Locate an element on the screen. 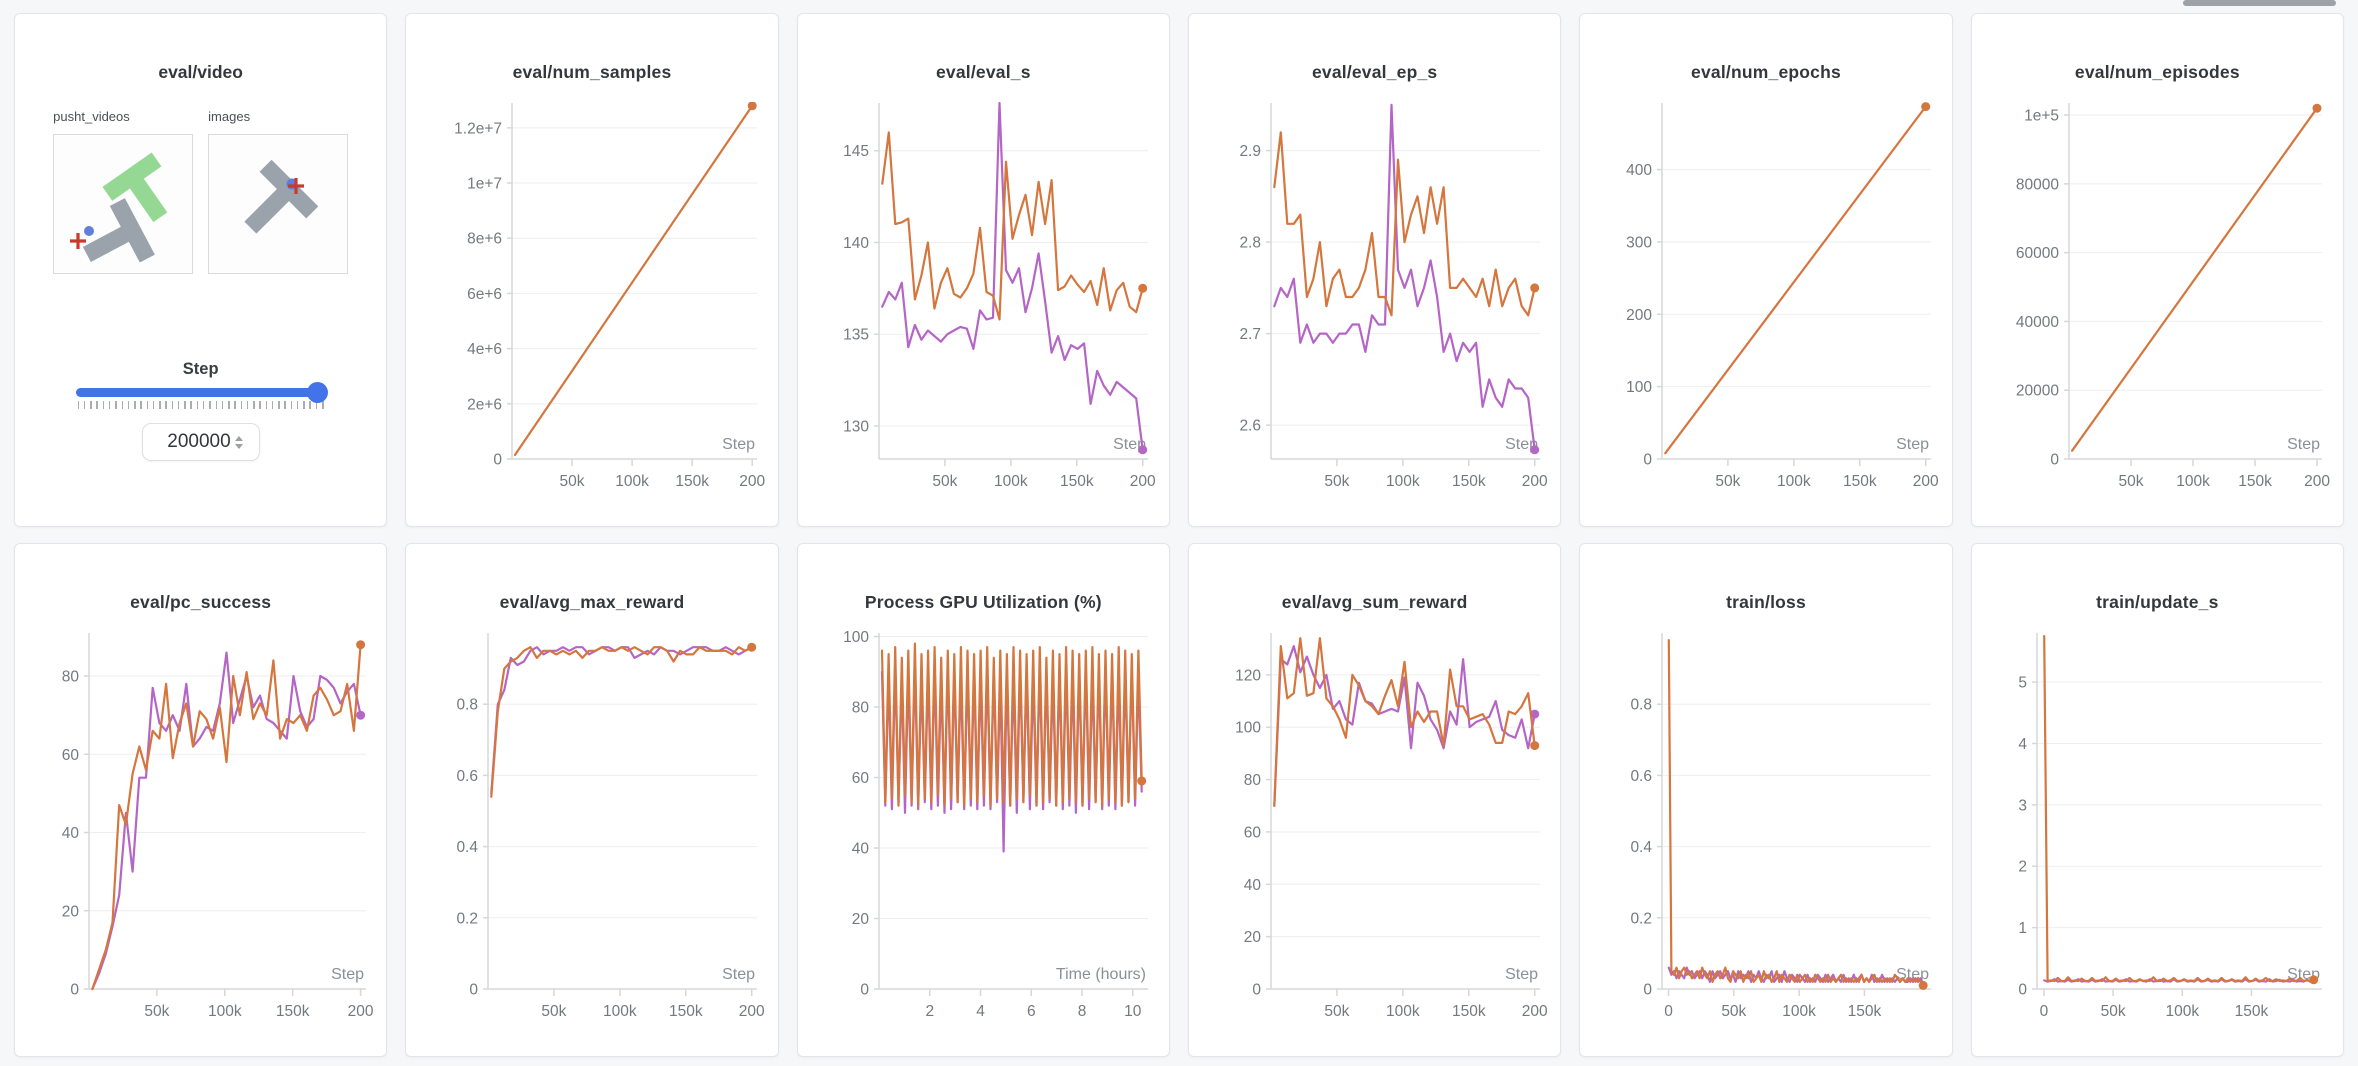 The image size is (2358, 1066). chart-plot: 0 20 40 60 80 100 2 4 6 8 10 Time (hours) is located at coordinates (983, 822).